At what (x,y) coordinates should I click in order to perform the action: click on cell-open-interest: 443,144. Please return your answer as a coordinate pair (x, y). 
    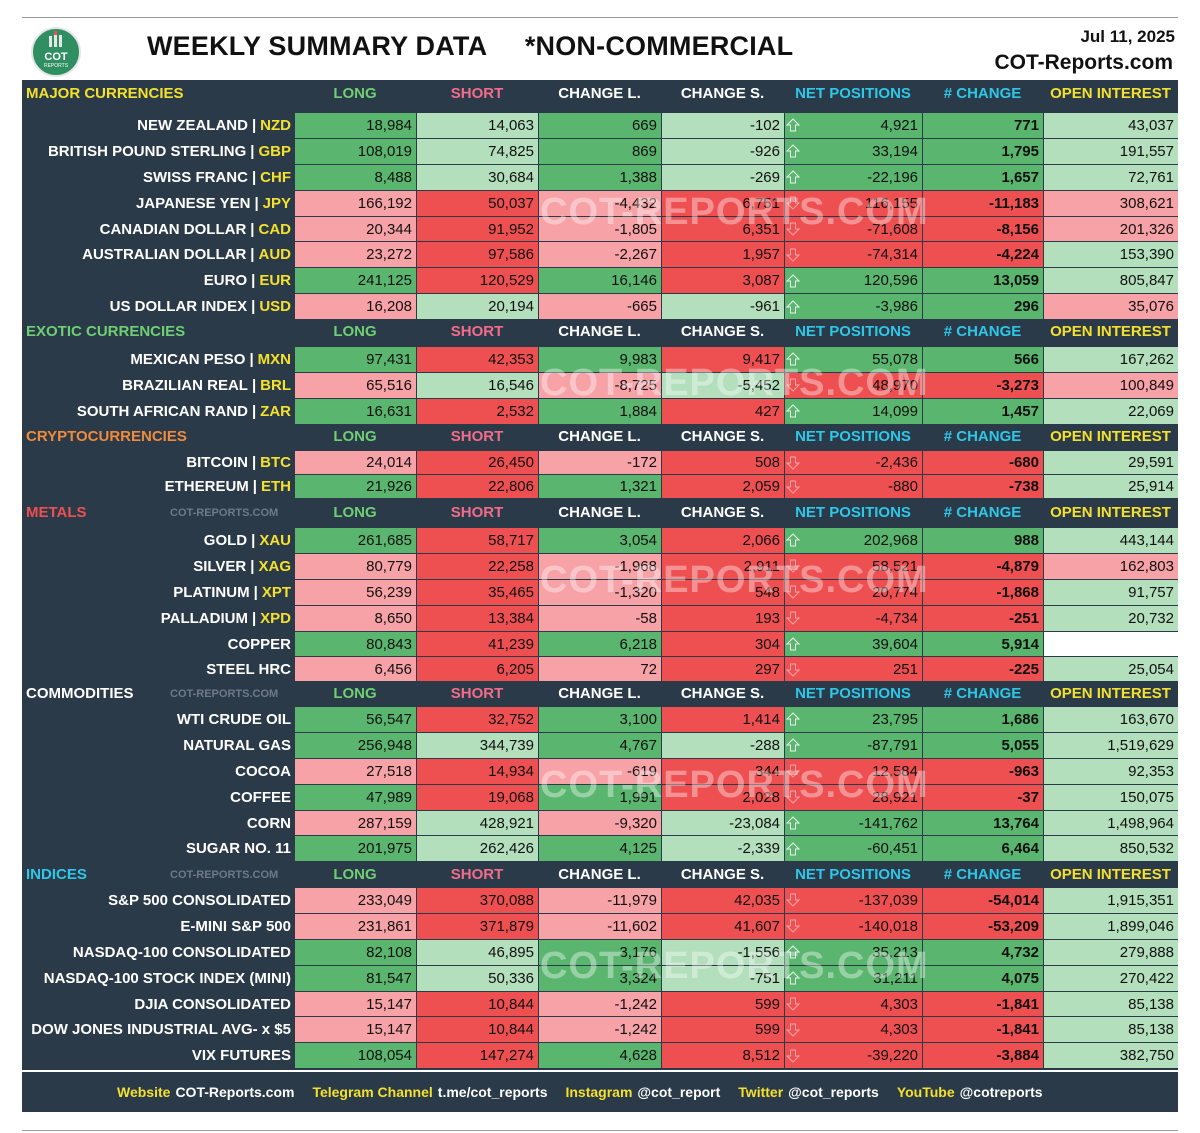
    Looking at the image, I should click on (1110, 540).